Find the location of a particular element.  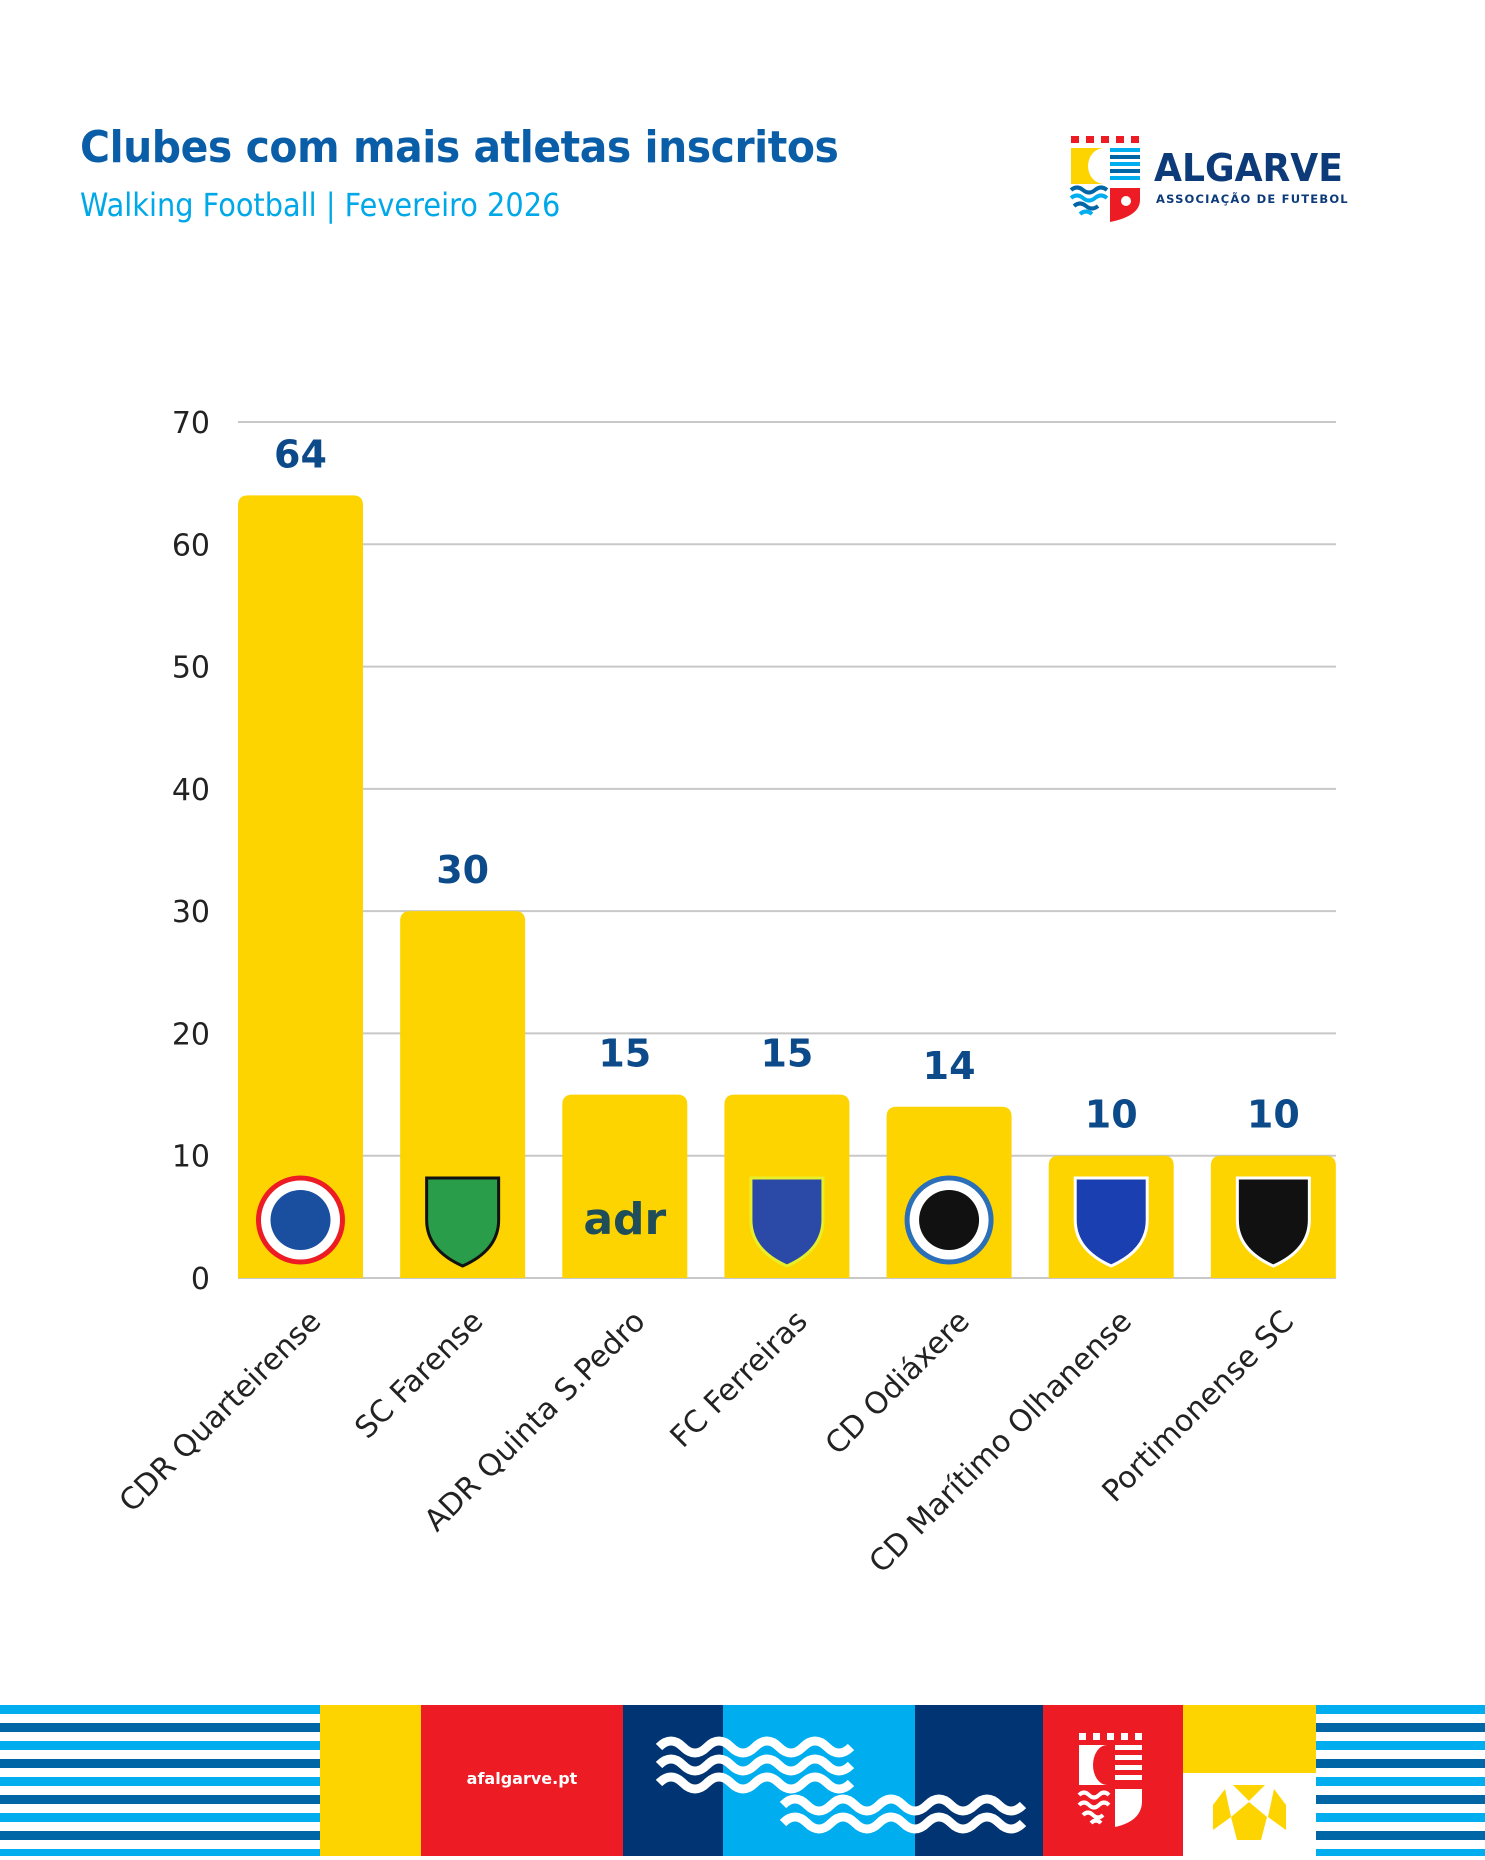

footer-stripes-right is located at coordinates (1400, 1780).